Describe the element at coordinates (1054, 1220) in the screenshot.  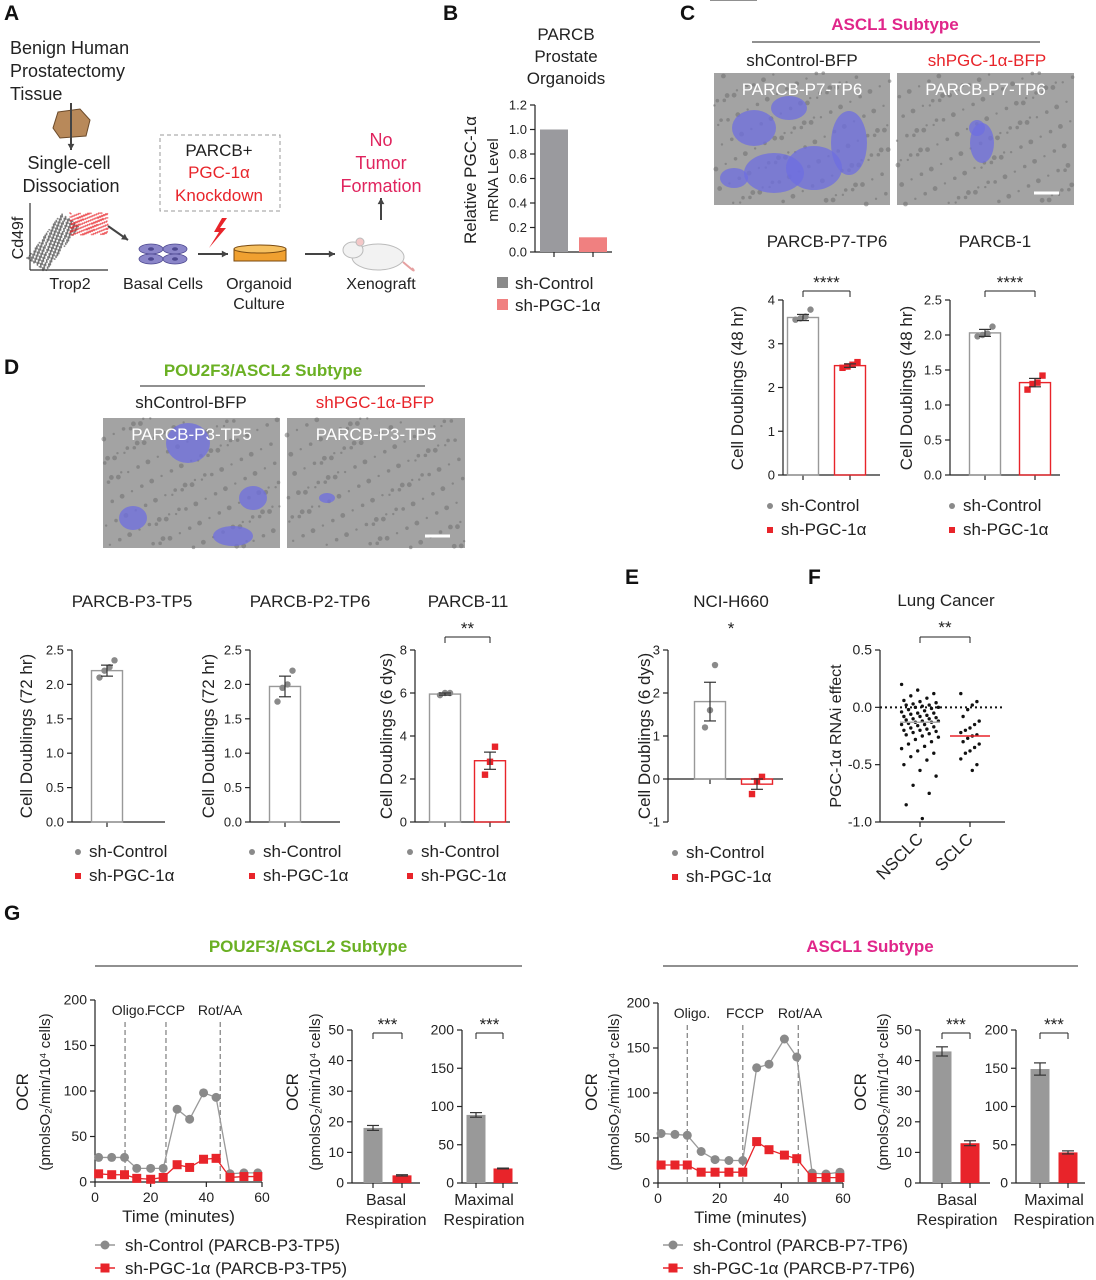
I see `x-axis-label: Respiration` at that location.